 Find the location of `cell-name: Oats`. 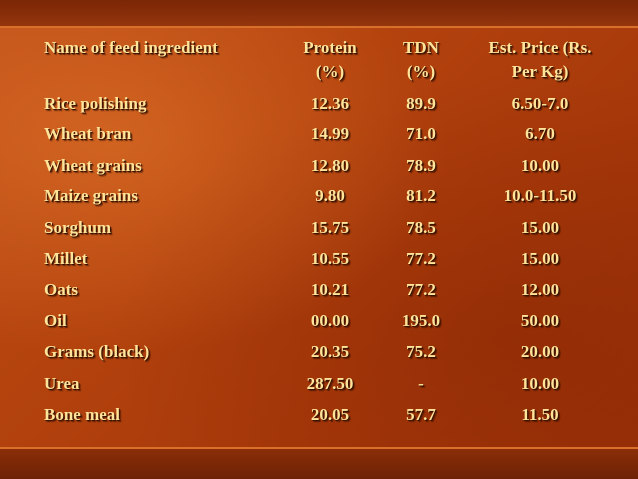

cell-name: Oats is located at coordinates (61, 289).